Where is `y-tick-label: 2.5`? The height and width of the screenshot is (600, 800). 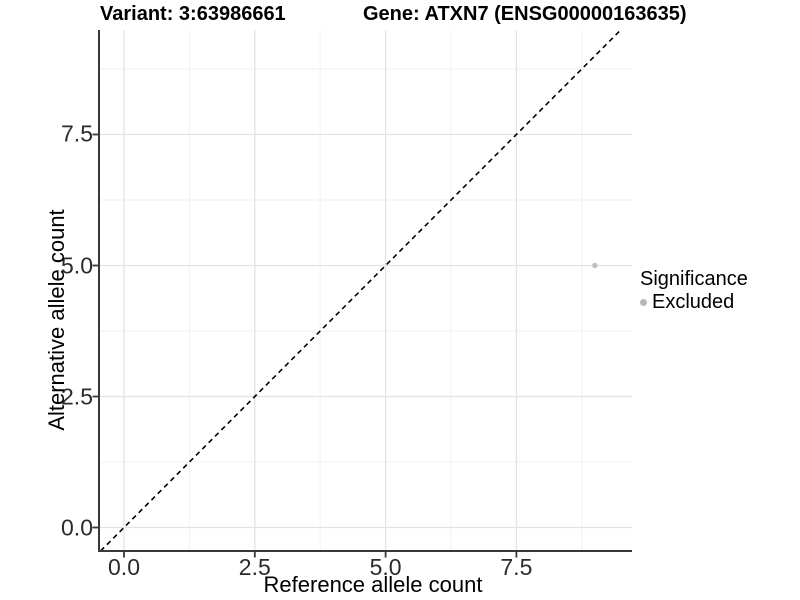 y-tick-label: 2.5 is located at coordinates (77, 396).